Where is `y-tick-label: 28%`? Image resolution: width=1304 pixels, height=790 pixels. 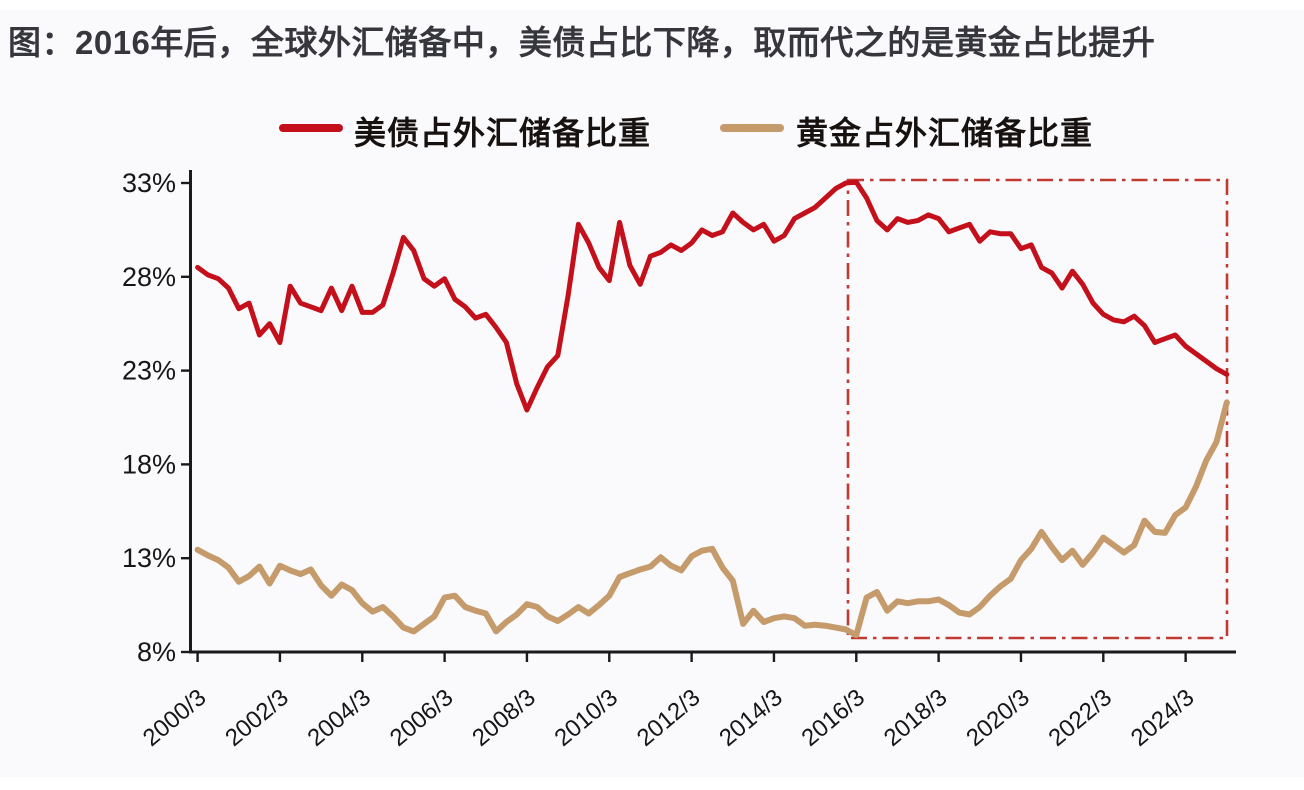
y-tick-label: 28% is located at coordinates (149, 277).